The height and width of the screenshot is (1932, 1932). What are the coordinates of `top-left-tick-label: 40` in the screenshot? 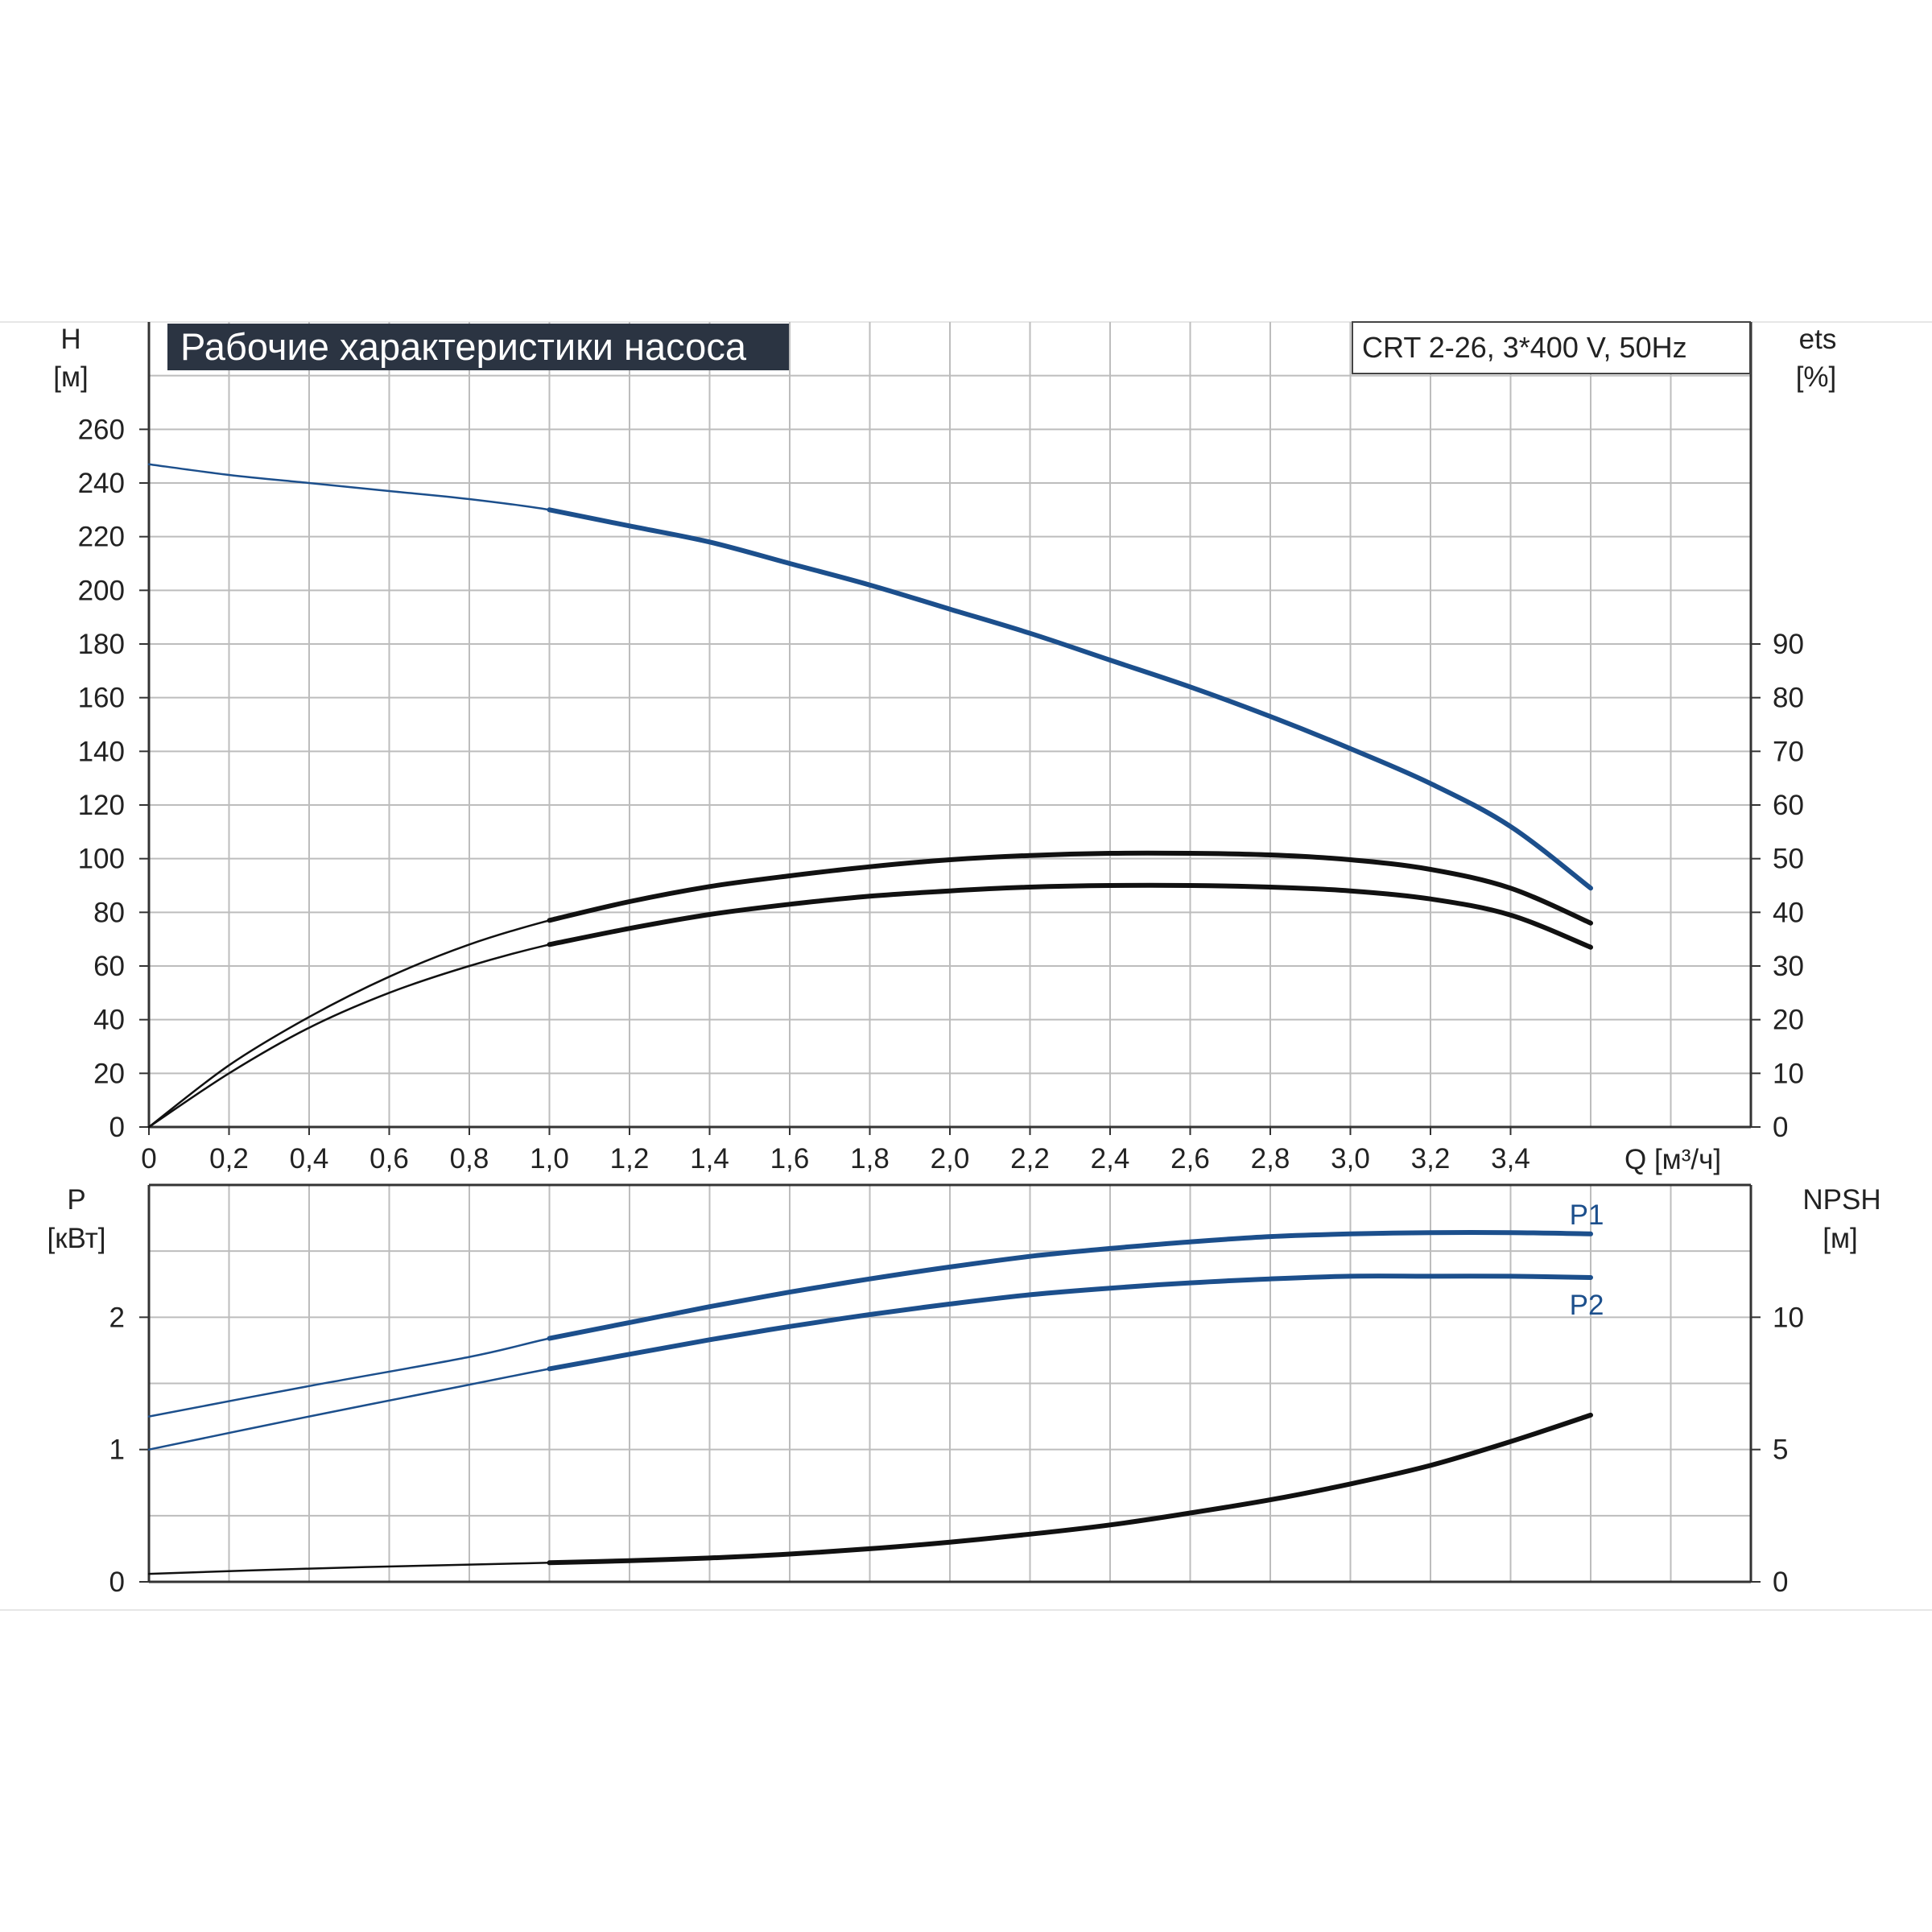 It's located at (109, 1020).